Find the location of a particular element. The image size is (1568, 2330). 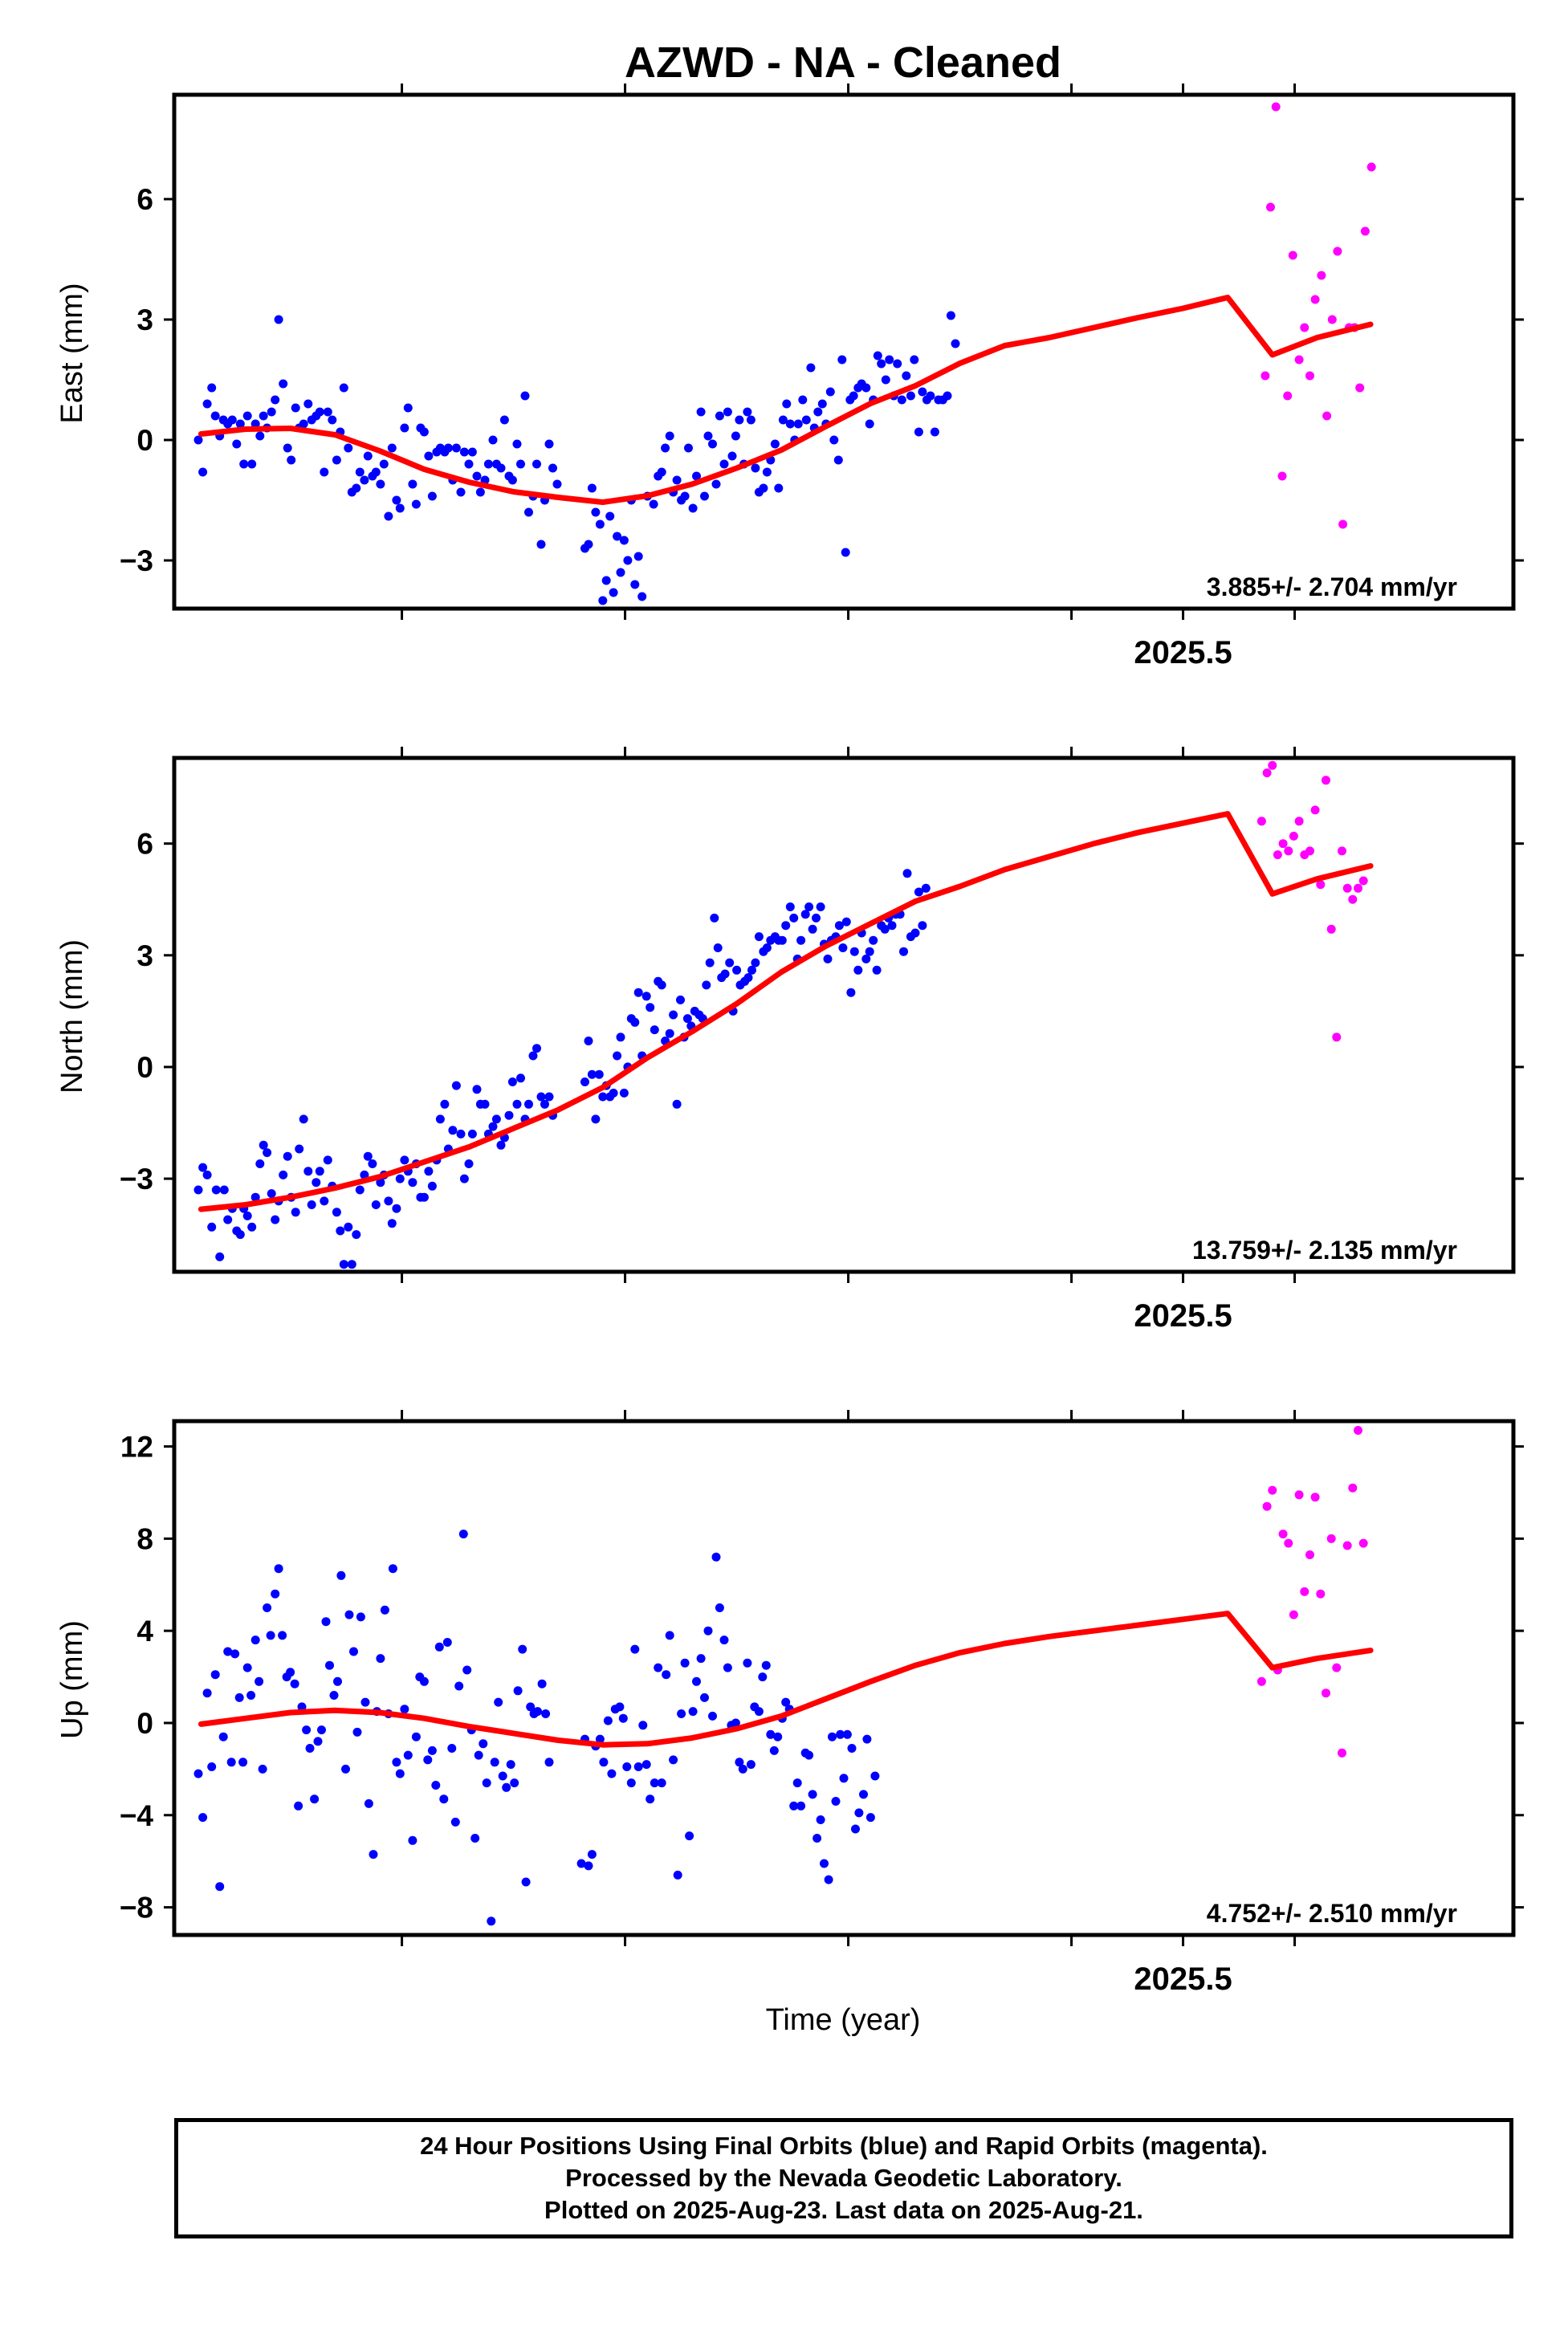

y-tick-label-north-6: 6 is located at coordinates (144, 844).